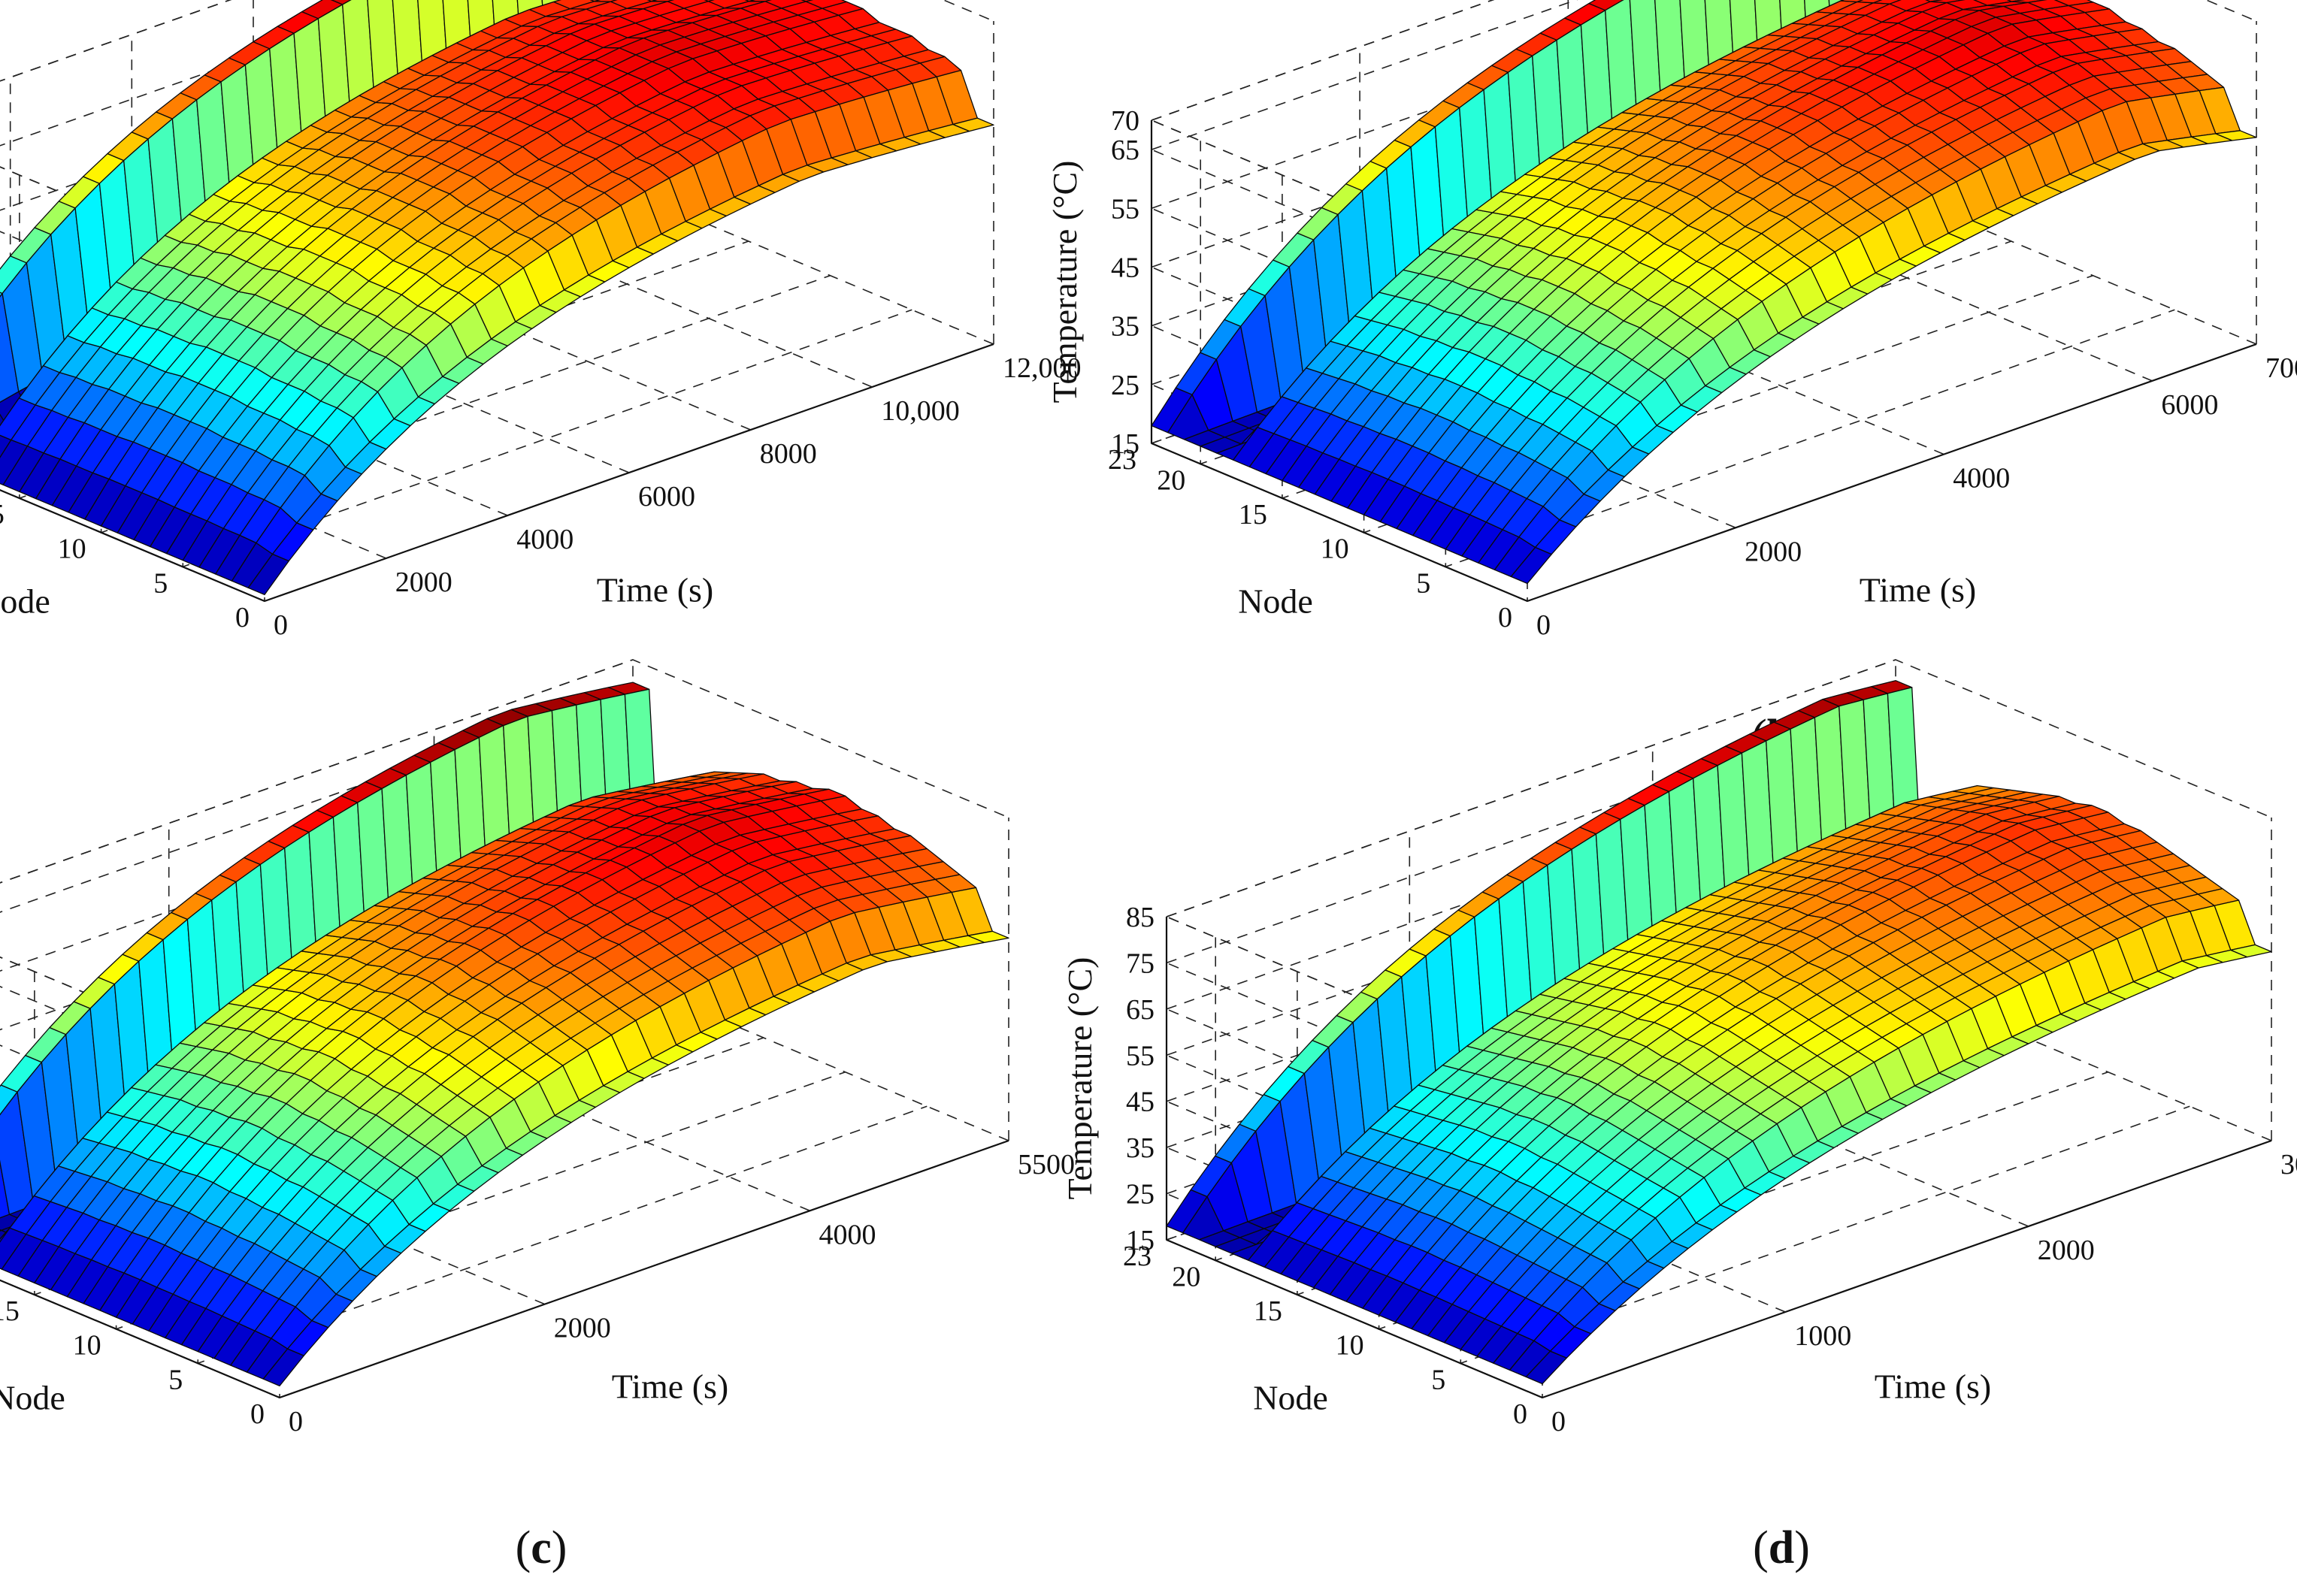 The image size is (2297, 1596). Describe the element at coordinates (1781, 1547) in the screenshot. I see `panel-d-label: (d)` at that location.